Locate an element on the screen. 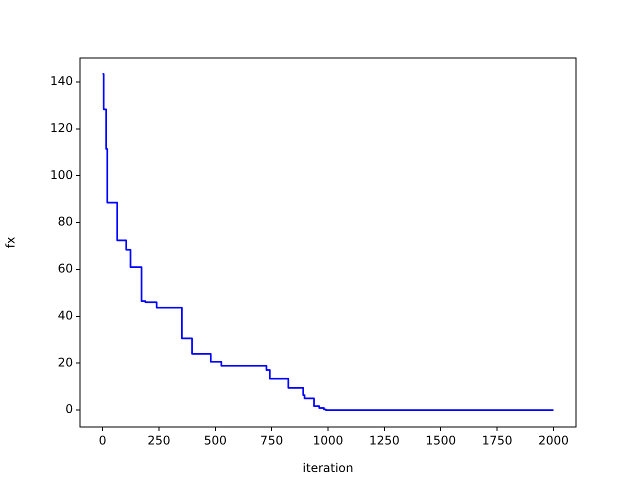 The image size is (640, 480). x-axis-title: iteration is located at coordinates (328, 467).